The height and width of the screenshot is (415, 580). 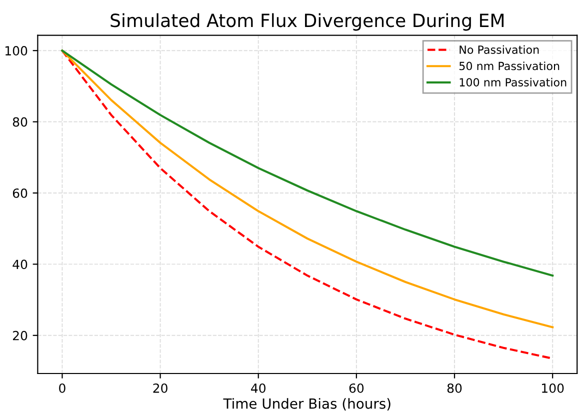 What do you see at coordinates (513, 82) in the screenshot?
I see `legend-label: 100 nm Passivation` at bounding box center [513, 82].